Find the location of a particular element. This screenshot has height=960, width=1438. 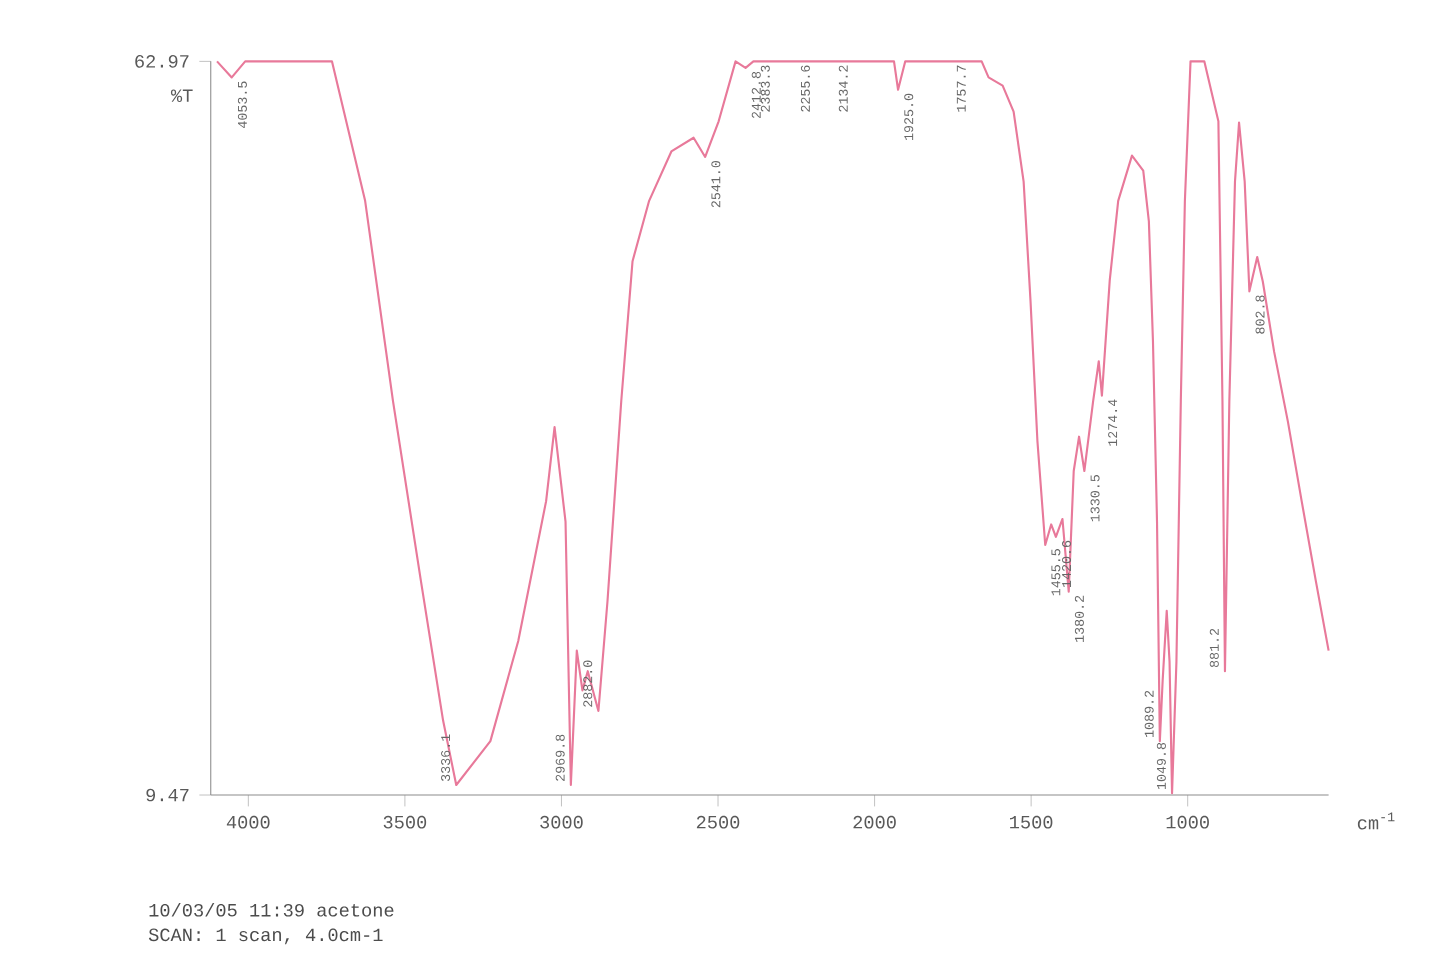

x-tick-label: 1000 is located at coordinates (1187, 822).